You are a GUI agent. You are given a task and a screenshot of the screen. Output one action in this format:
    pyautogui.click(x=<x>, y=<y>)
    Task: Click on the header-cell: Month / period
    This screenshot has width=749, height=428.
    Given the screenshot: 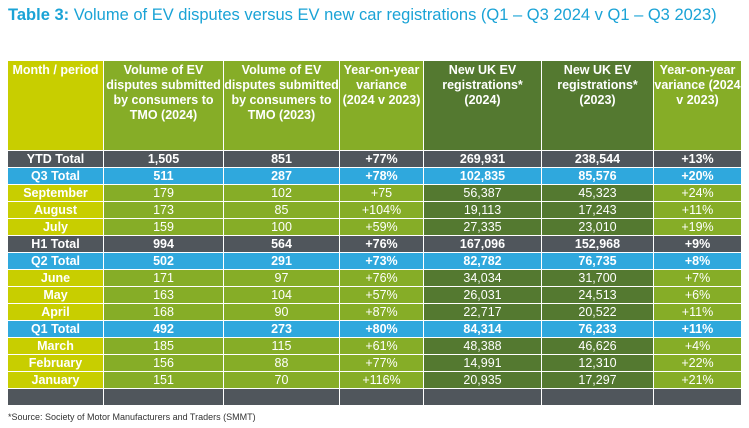 What is the action you would take?
    pyautogui.click(x=55, y=105)
    